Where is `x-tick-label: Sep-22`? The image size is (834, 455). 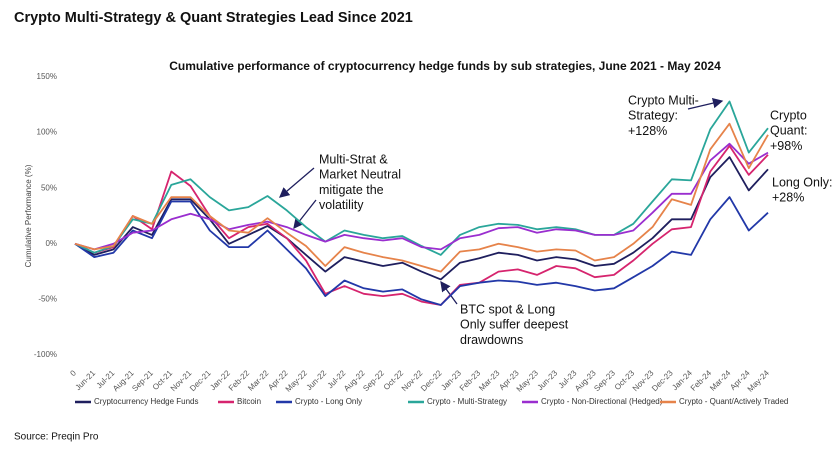 x-tick-label: Sep-22 is located at coordinates (373, 380).